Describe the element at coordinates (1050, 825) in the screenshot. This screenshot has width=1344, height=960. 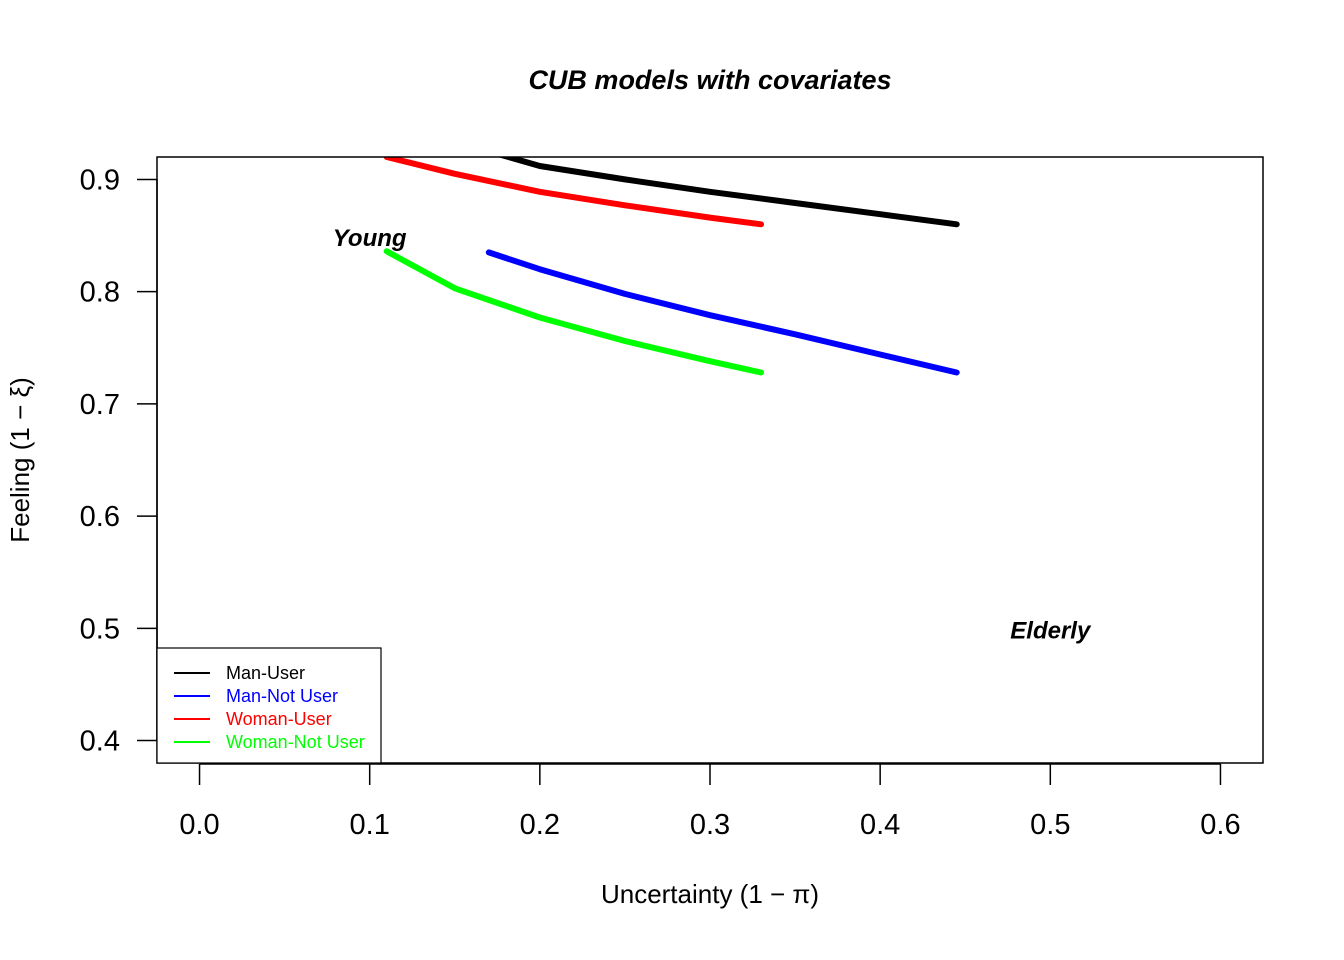
I see `x-tick-label: 0.5` at that location.